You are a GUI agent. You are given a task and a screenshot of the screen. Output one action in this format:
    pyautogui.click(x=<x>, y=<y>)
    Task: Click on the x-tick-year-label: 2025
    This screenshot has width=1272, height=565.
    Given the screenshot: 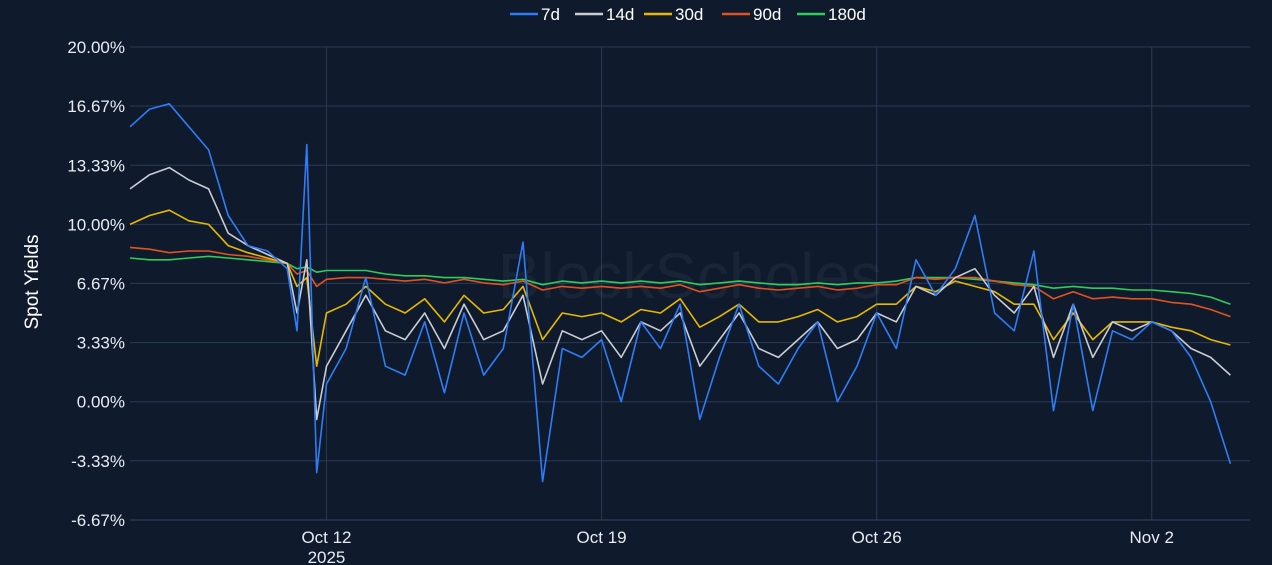 What is the action you would take?
    pyautogui.click(x=327, y=556)
    